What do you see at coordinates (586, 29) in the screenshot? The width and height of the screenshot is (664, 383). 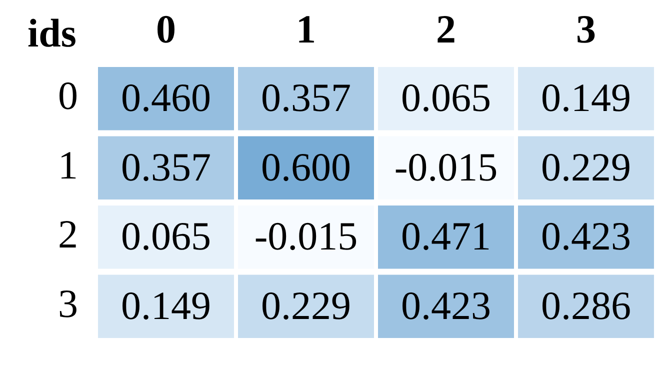 I see `x-tick-label: 3` at bounding box center [586, 29].